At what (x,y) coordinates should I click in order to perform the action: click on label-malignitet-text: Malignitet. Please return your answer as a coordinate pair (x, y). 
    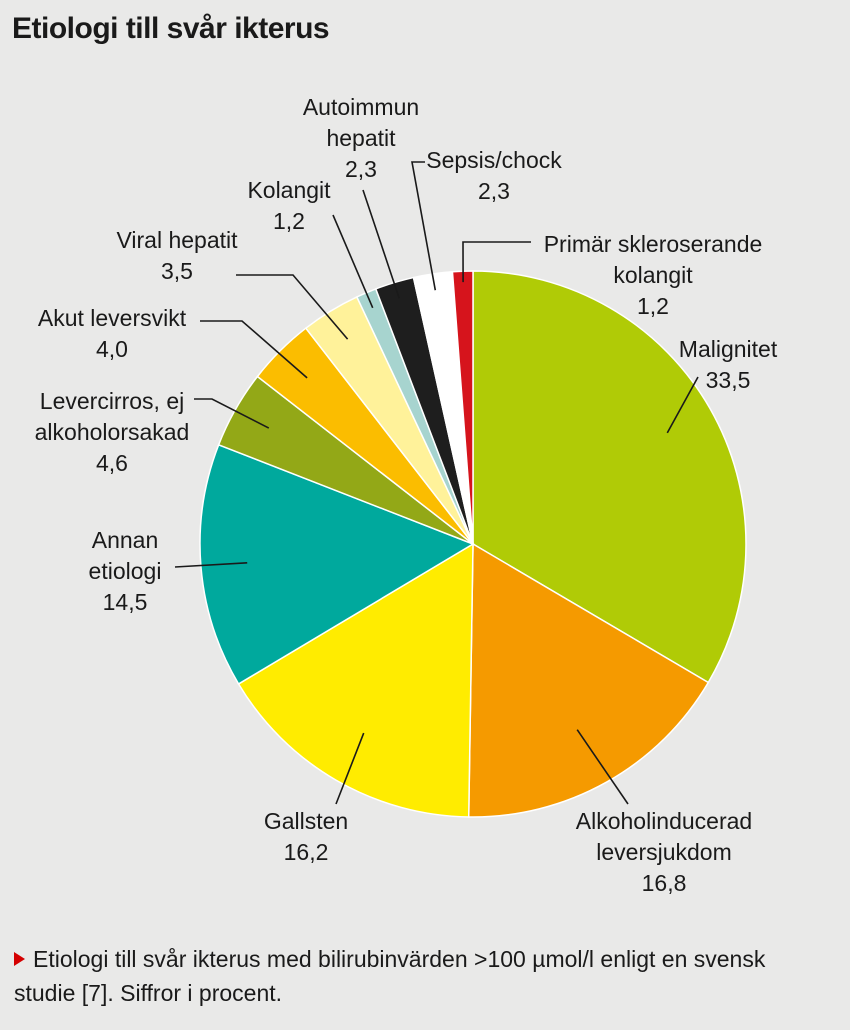
    Looking at the image, I should click on (728, 349).